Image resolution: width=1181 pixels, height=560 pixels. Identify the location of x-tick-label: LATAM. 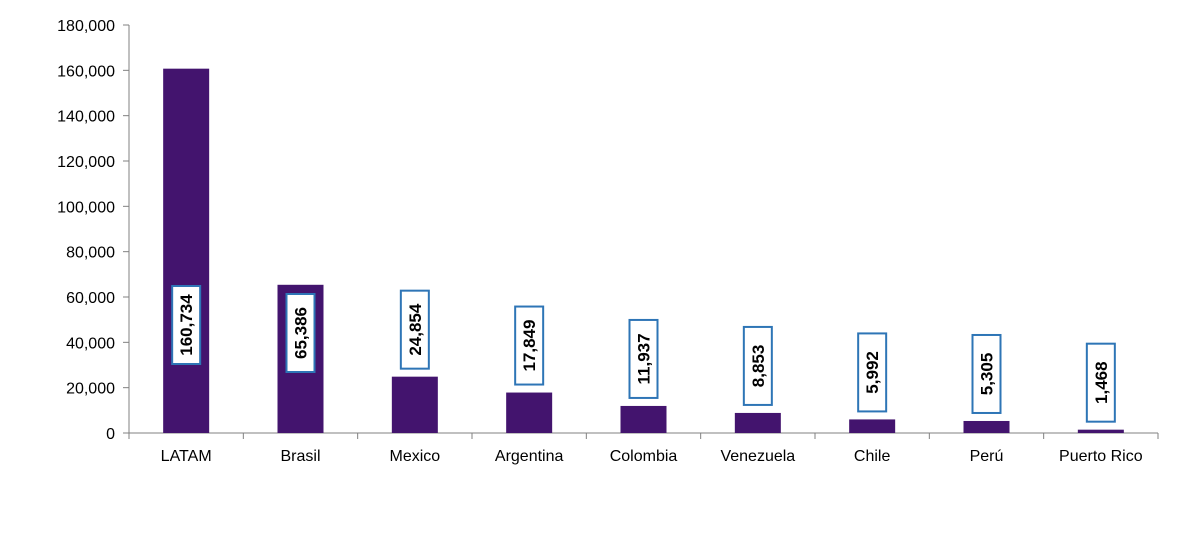
(186, 456).